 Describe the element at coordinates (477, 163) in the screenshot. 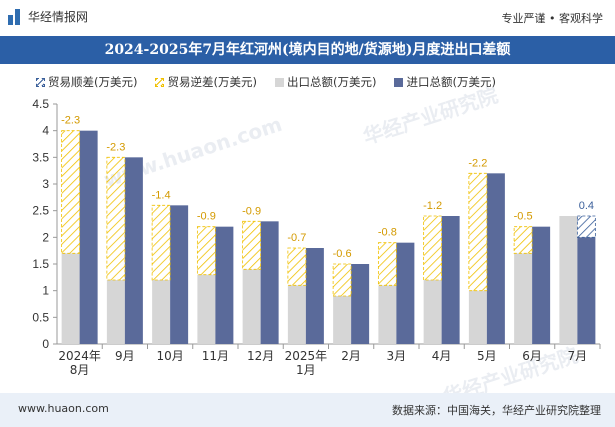

I see `balance-label: -2.2` at that location.